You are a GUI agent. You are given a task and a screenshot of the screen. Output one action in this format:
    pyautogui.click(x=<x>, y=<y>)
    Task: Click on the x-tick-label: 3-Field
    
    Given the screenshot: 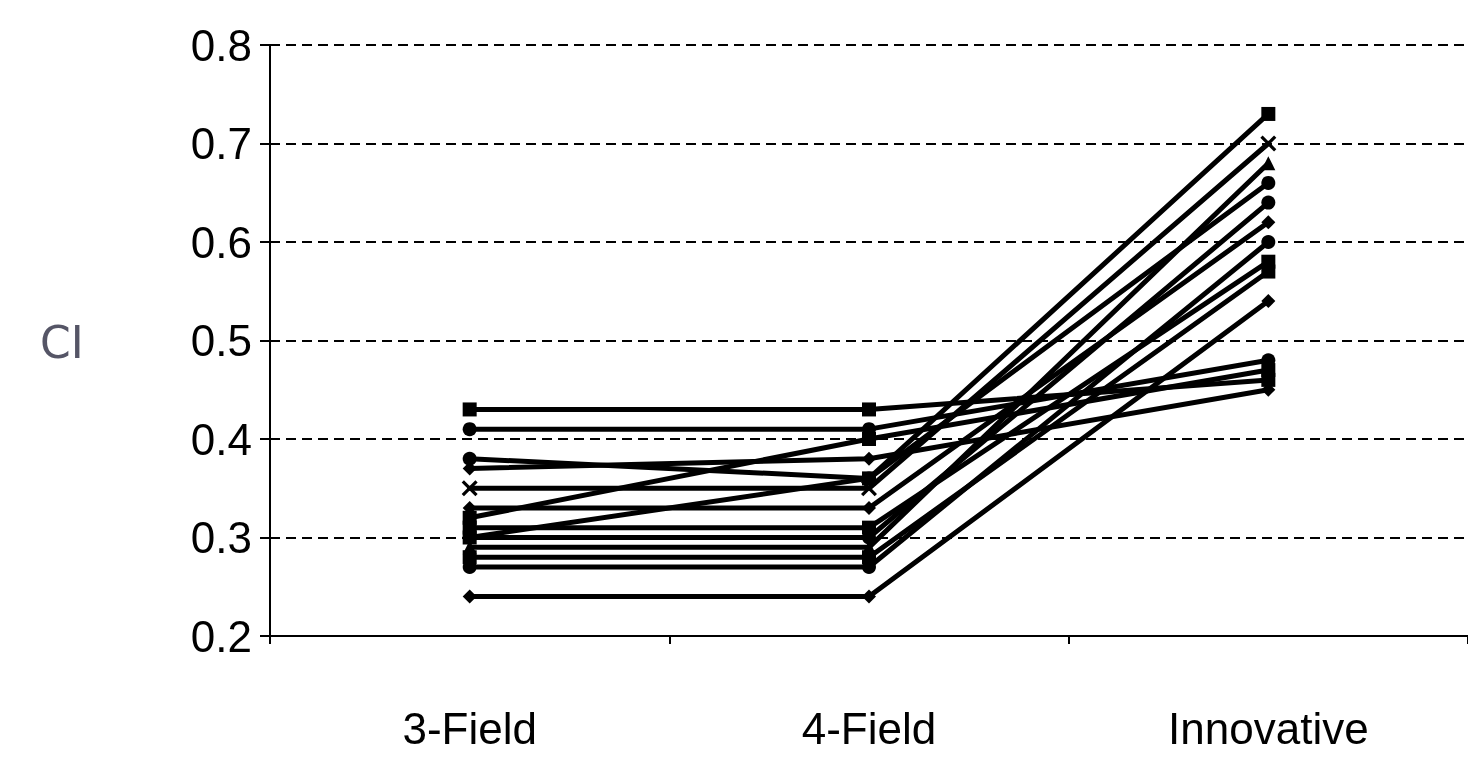 What is the action you would take?
    pyautogui.click(x=469, y=728)
    